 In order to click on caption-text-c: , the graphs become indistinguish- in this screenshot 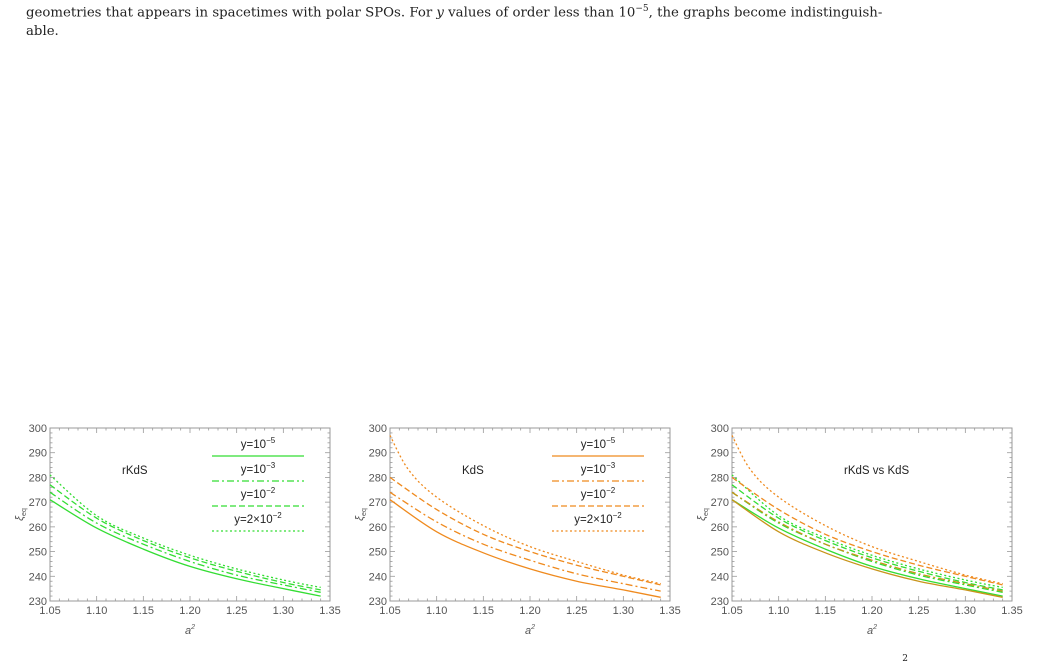, I will do `click(765, 13)`.